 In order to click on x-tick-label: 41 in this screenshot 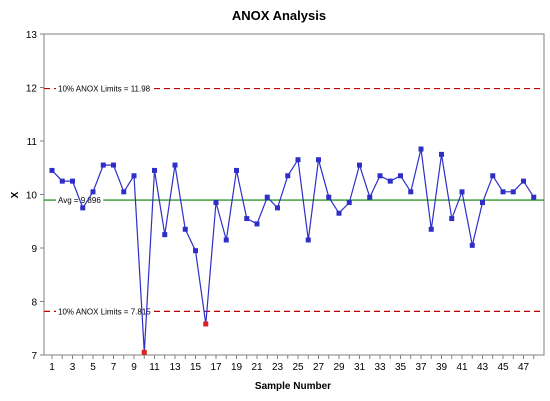, I will do `click(462, 367)`.